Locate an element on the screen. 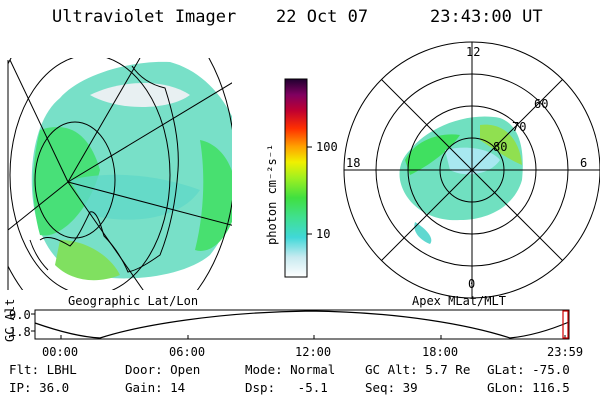  time-tick-2359: 23:59 is located at coordinates (565, 352).